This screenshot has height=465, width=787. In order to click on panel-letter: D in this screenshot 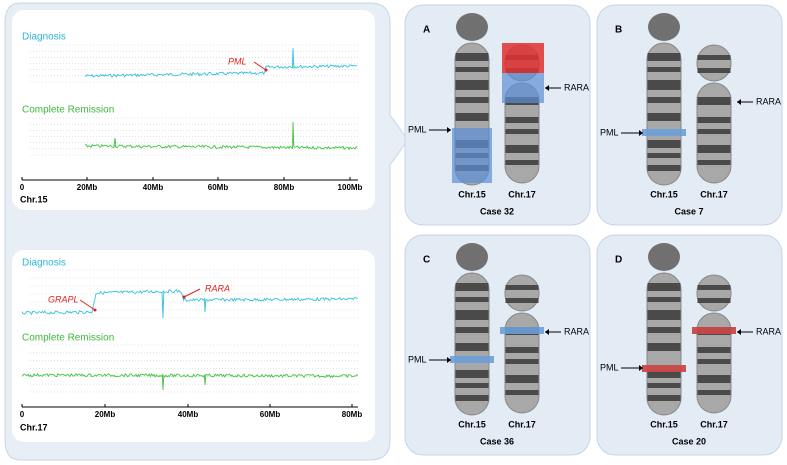, I will do `click(618, 260)`.